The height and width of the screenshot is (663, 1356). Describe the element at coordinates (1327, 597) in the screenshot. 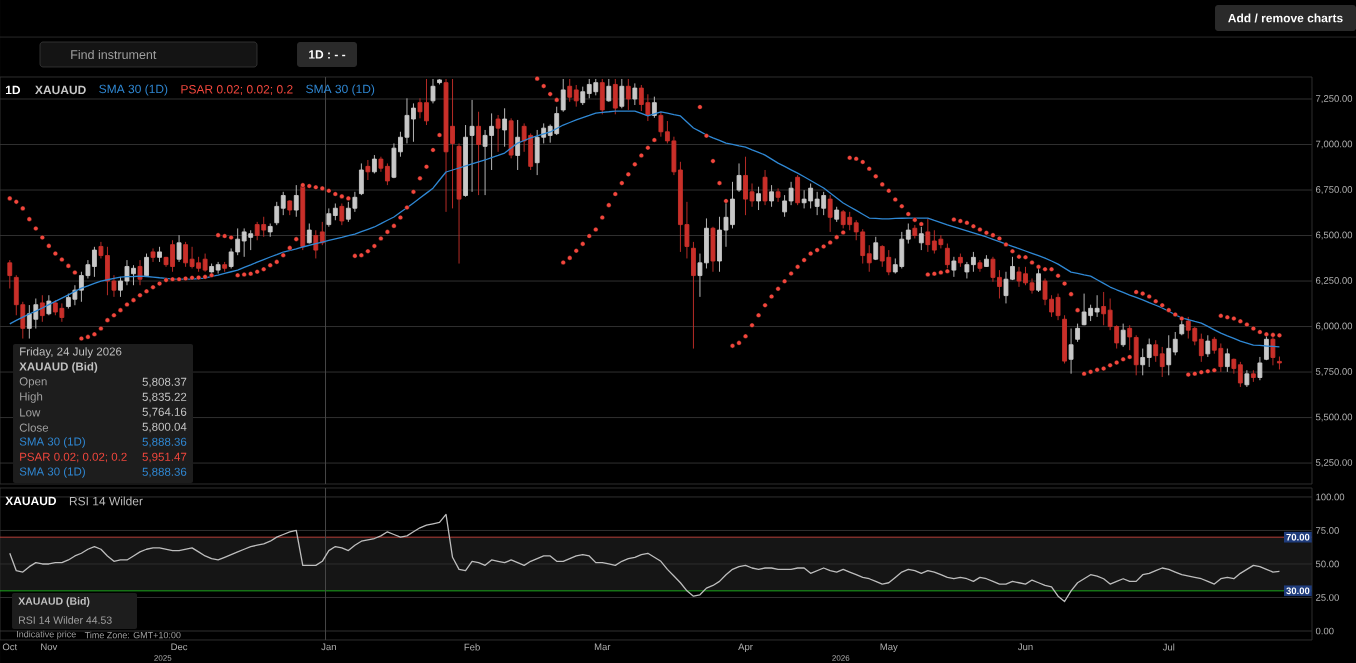

I see `y-tick-label: 25.00` at that location.